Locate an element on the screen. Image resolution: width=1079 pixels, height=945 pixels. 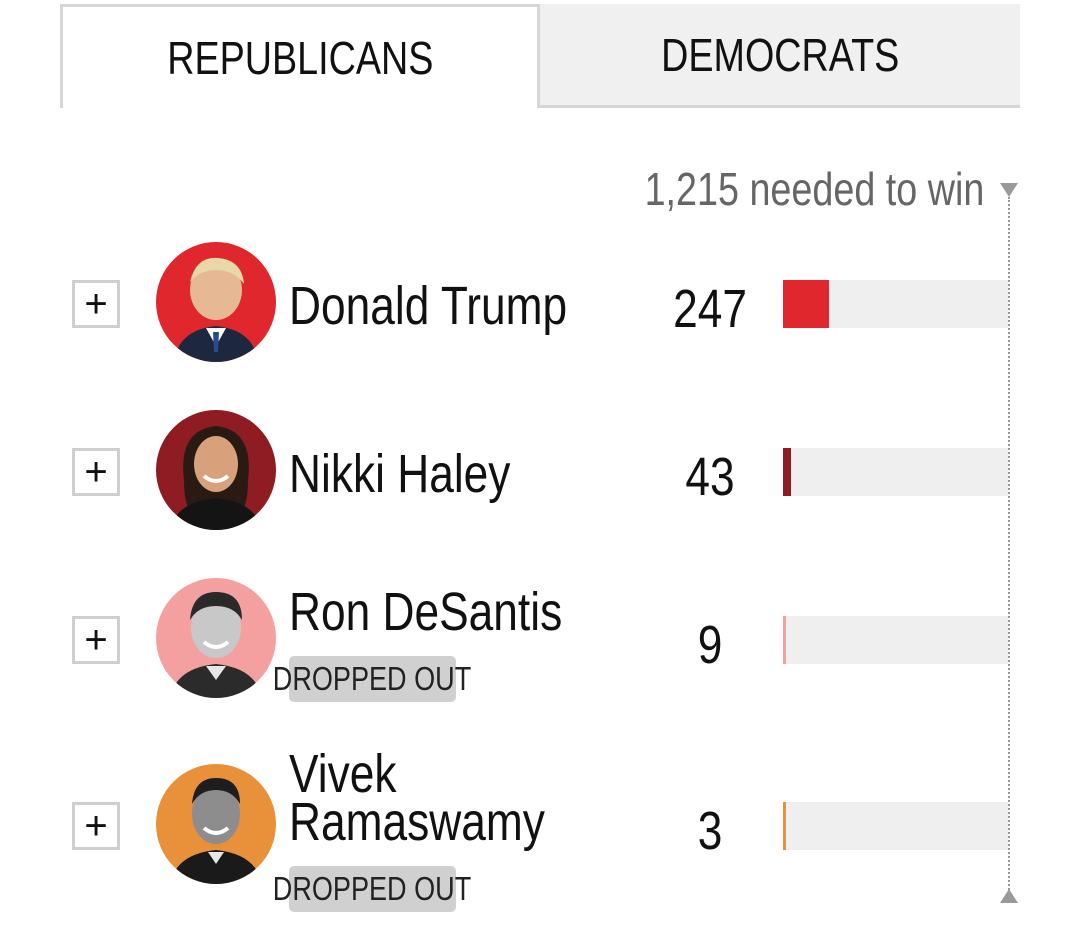
tab-republicans: REPUBLICANS is located at coordinates (300, 56).